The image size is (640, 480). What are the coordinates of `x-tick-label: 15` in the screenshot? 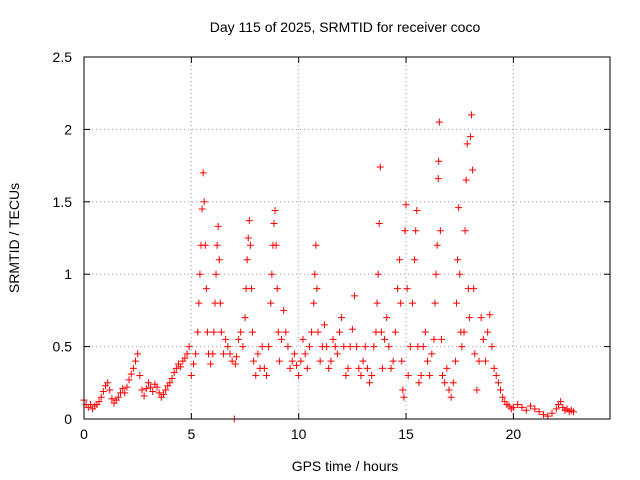 It's located at (406, 434).